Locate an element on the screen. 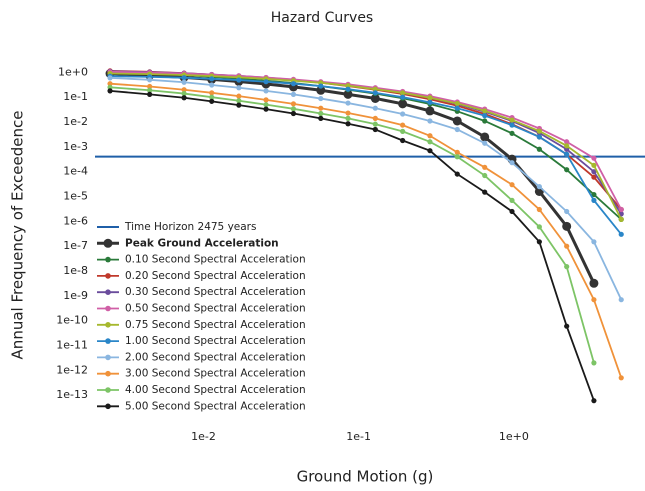 This screenshot has height=491, width=645. legend-label: 0.10 Second Spectral Acceleration is located at coordinates (215, 260).